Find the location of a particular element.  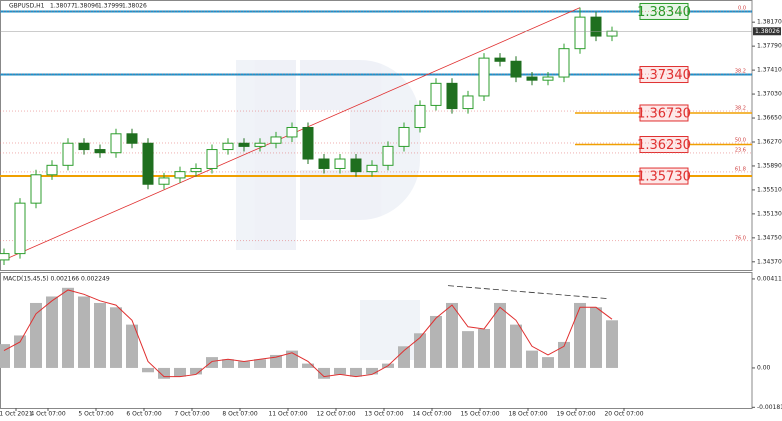

macd-title: MACD(15,45,5) 0.002166 0.002249 is located at coordinates (56, 279).